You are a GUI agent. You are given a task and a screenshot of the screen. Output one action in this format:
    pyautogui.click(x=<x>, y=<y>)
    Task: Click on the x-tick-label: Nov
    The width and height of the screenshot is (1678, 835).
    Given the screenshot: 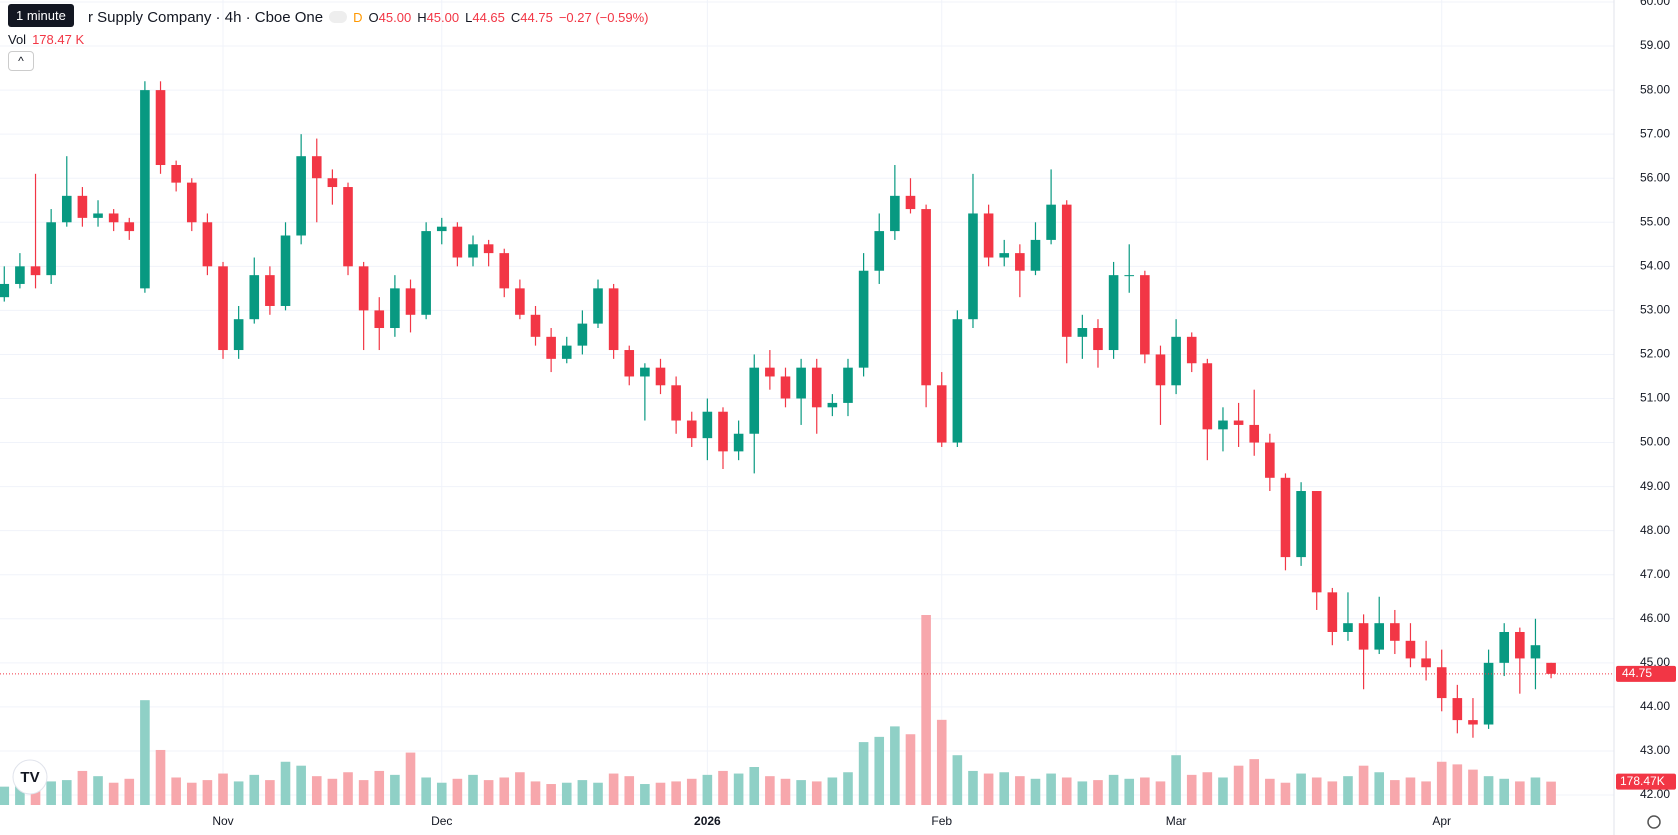 What is the action you would take?
    pyautogui.click(x=222, y=821)
    